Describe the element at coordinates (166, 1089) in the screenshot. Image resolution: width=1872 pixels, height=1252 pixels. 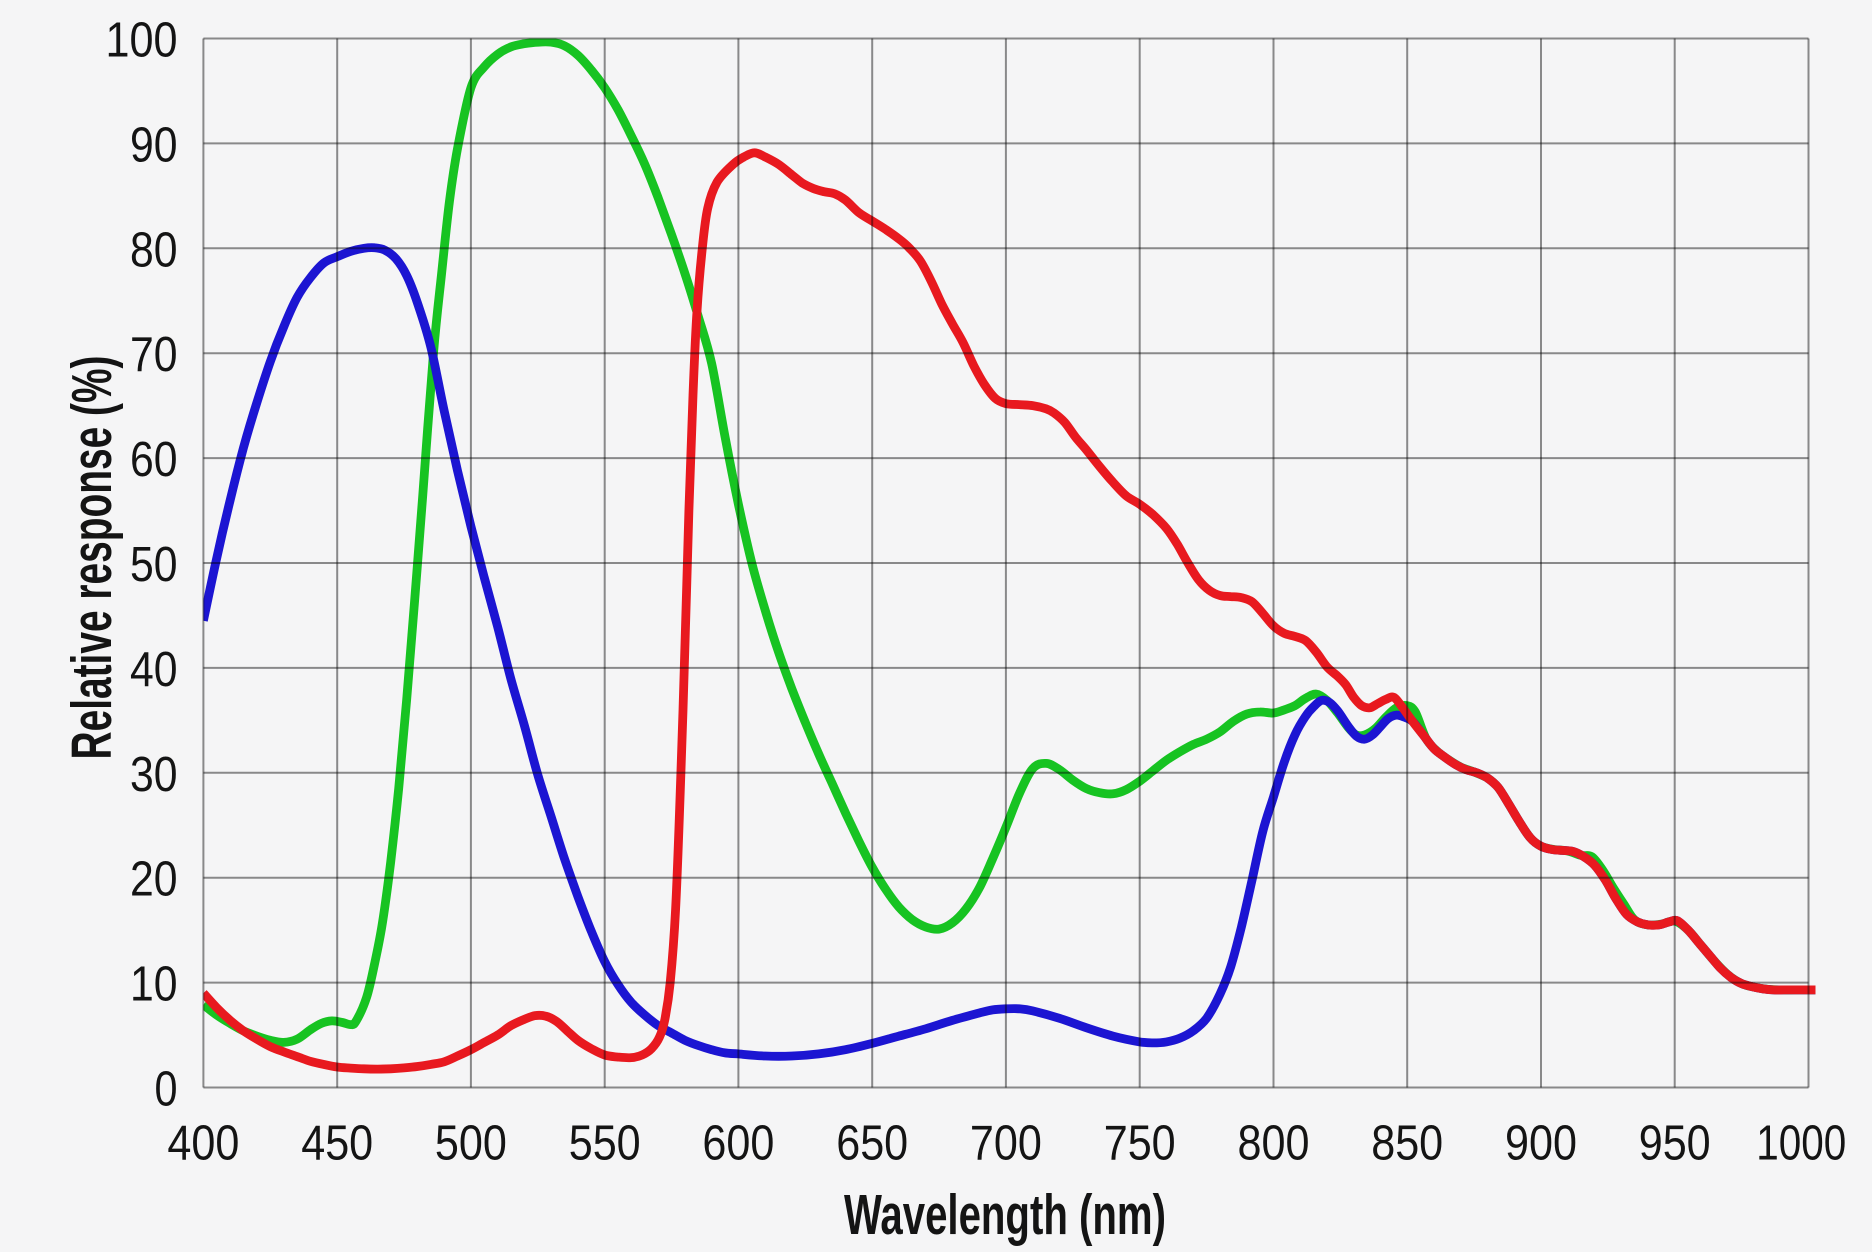
I see `svg-text: 0` at that location.